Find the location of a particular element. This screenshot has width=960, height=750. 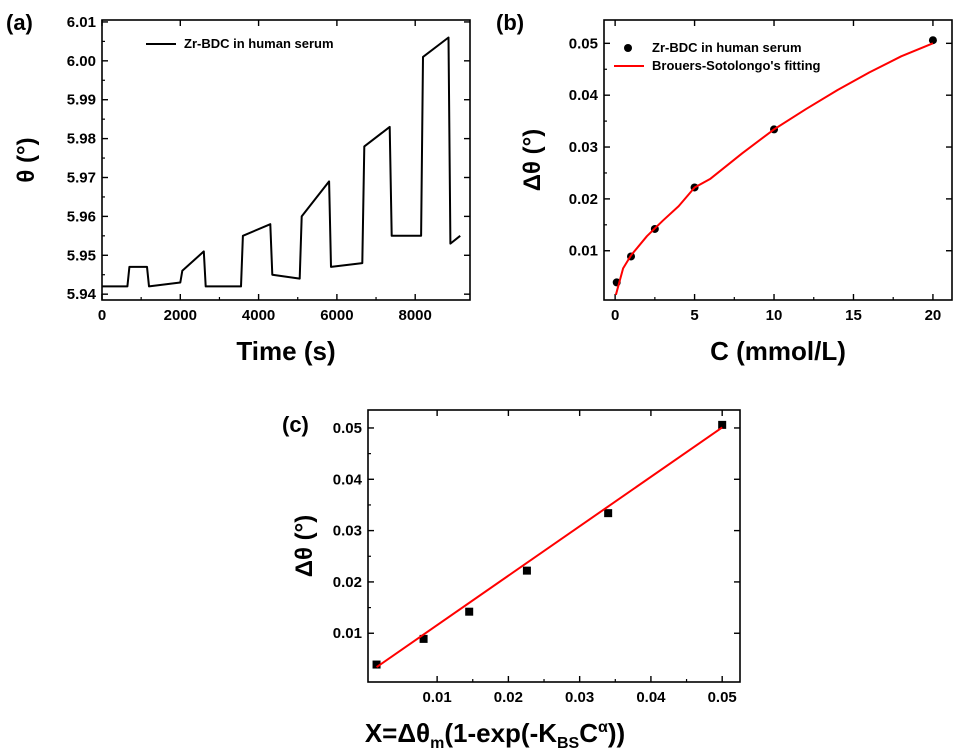

y-tick-label: 5.95 is located at coordinates (81, 255).